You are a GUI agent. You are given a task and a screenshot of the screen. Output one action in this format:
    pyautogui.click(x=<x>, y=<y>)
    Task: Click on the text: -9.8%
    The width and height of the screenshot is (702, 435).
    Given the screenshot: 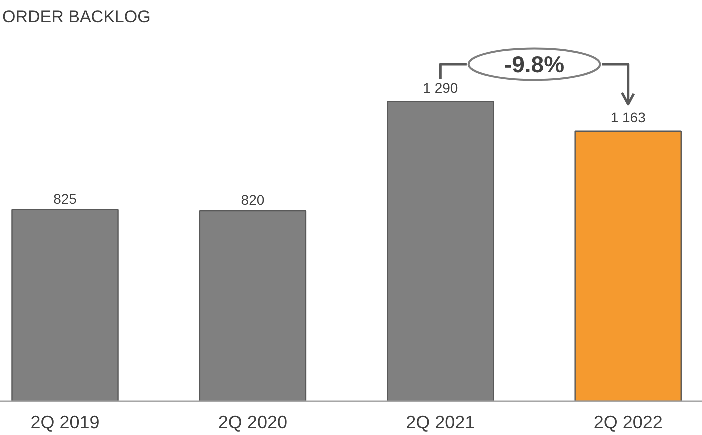 What is the action you would take?
    pyautogui.click(x=534, y=64)
    